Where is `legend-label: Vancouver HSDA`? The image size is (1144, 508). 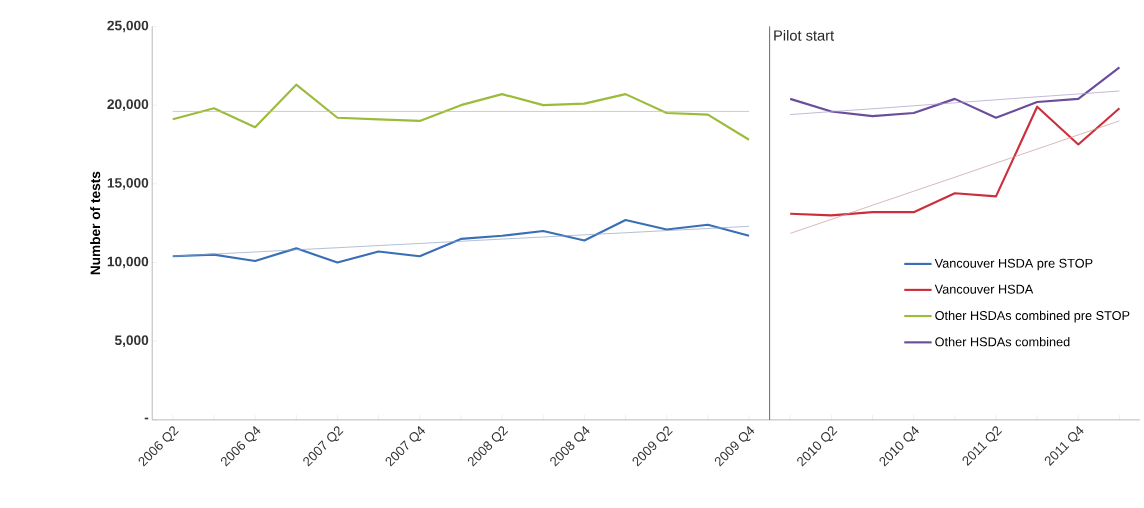
legend-label: Vancouver HSDA is located at coordinates (984, 289).